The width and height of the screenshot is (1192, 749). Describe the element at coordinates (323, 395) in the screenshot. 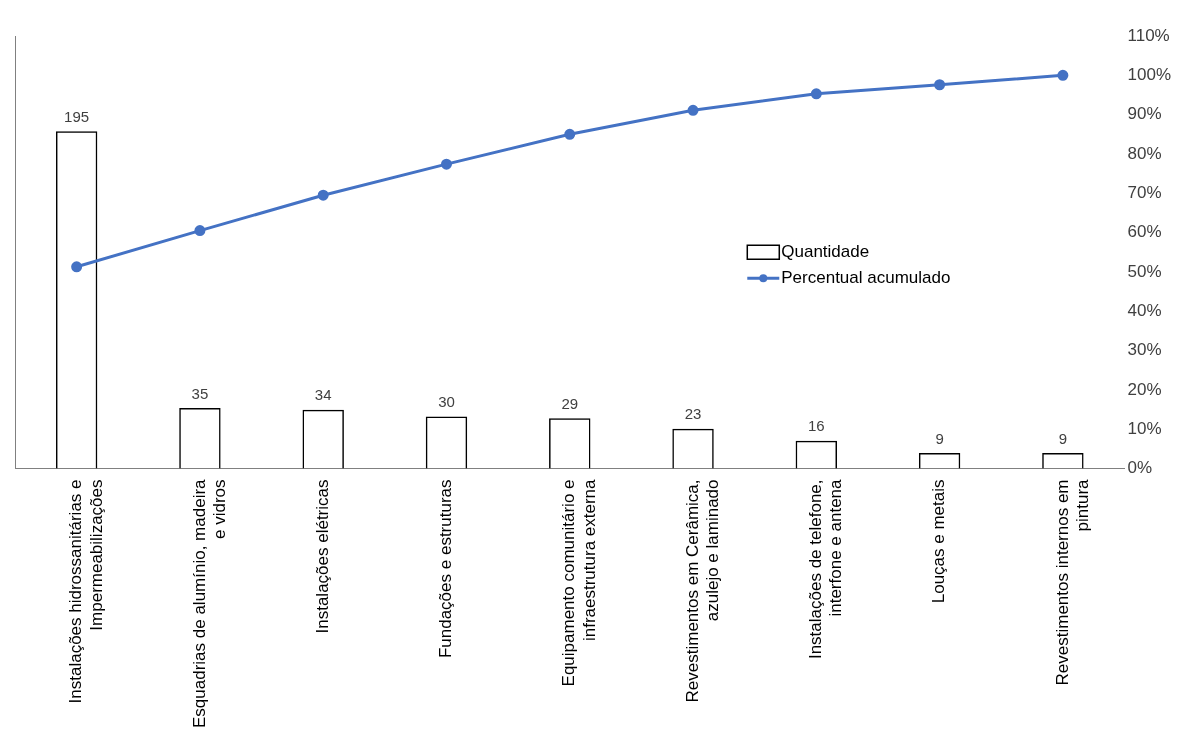

I see `data-label: 34` at that location.